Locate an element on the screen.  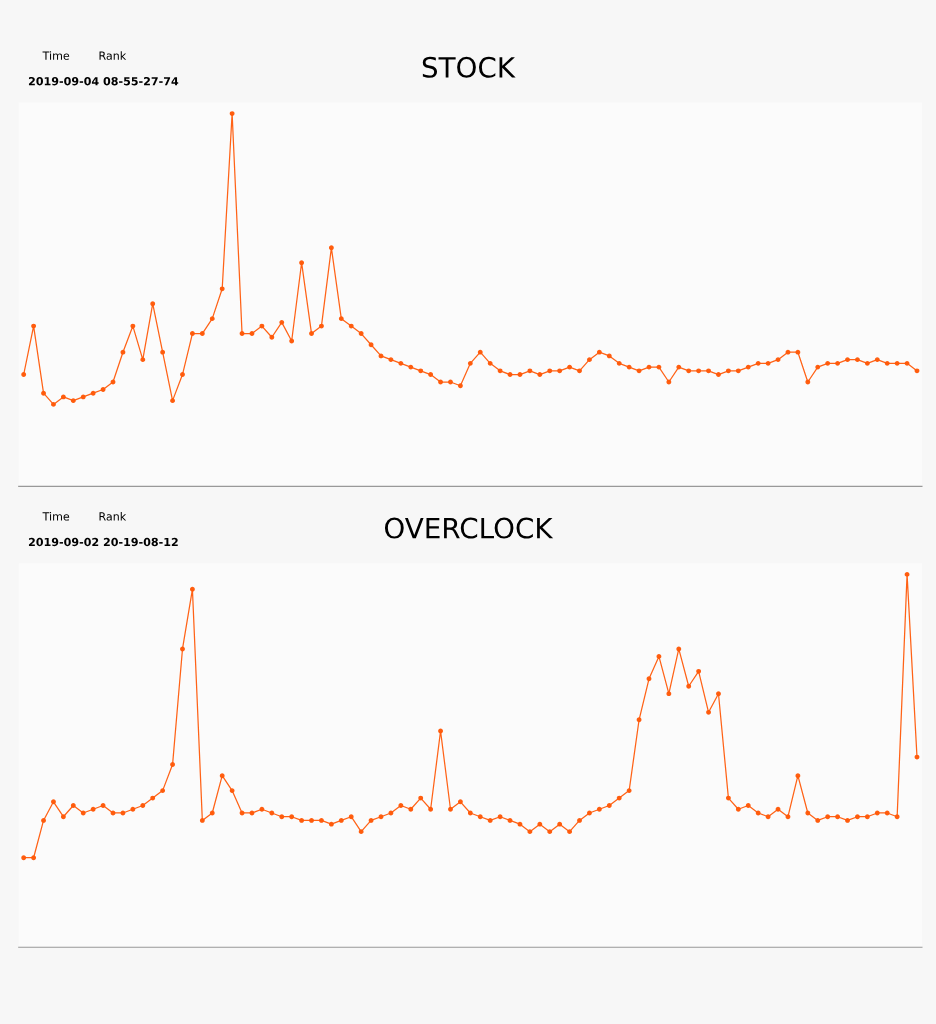
chart-title: STOCK is located at coordinates (469, 67).